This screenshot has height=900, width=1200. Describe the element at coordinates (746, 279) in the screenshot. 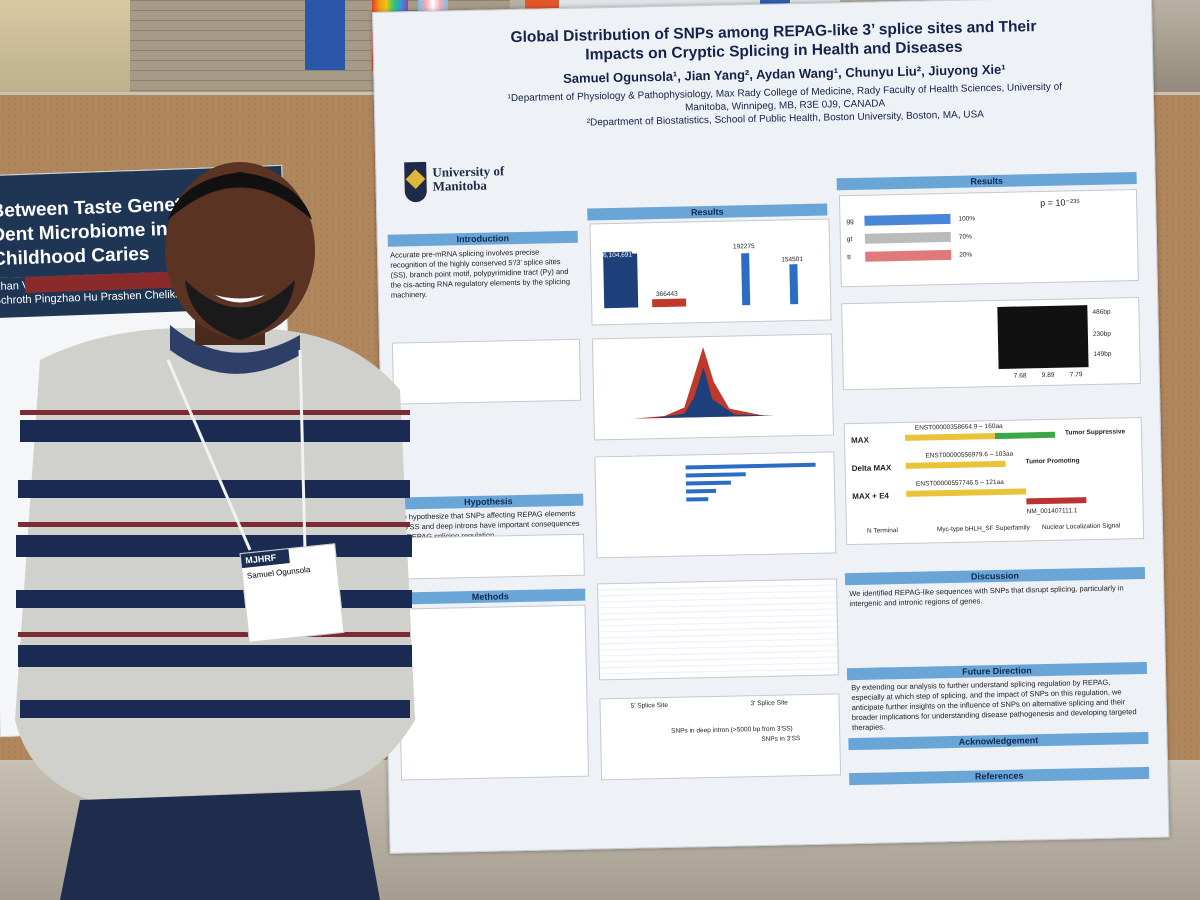

I see `bar-intron` at that location.